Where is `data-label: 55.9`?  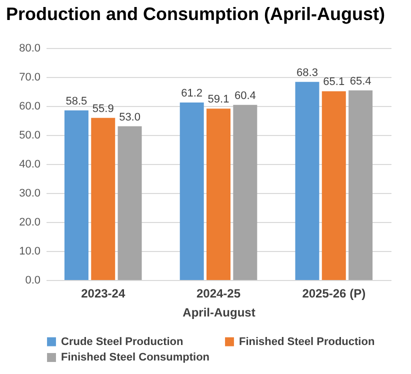 data-label: 55.9 is located at coordinates (103, 108).